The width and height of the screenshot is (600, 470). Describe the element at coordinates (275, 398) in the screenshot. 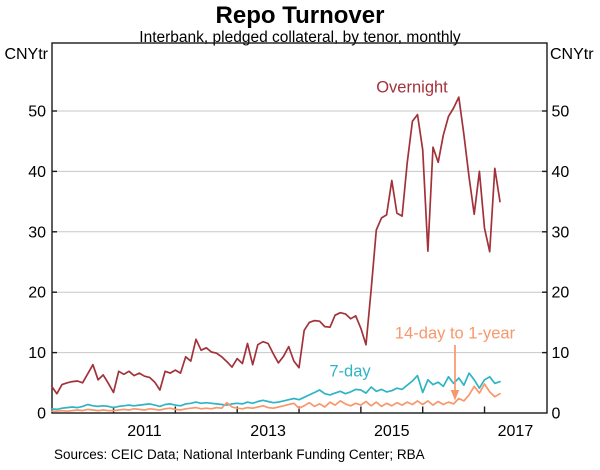

I see `series-line-14-day-to-1-year` at that location.